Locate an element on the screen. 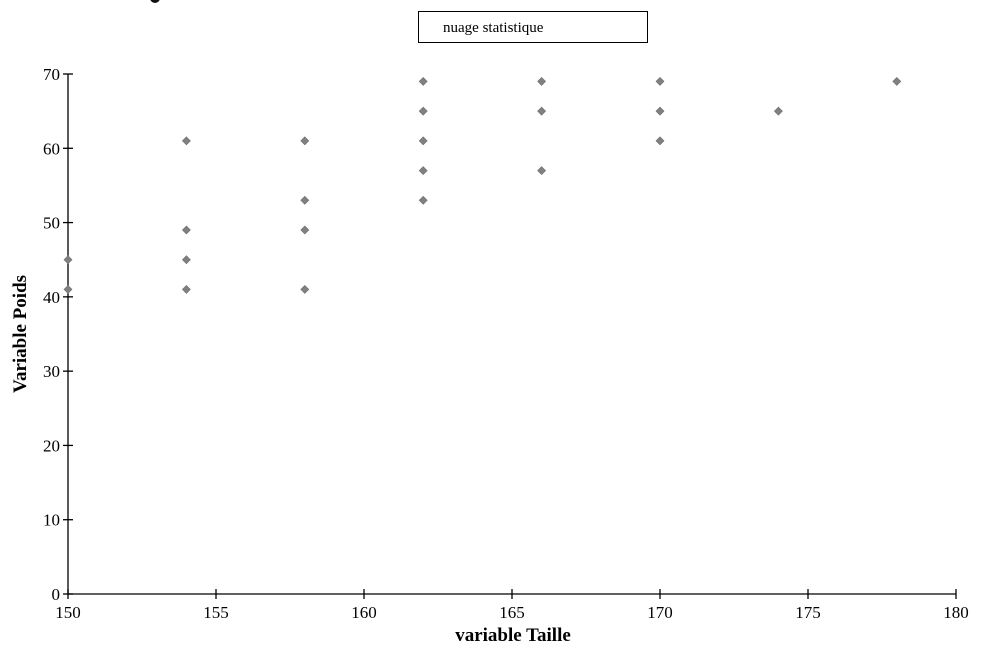 The width and height of the screenshot is (981, 653). x-tick-label: 150 is located at coordinates (68, 612).